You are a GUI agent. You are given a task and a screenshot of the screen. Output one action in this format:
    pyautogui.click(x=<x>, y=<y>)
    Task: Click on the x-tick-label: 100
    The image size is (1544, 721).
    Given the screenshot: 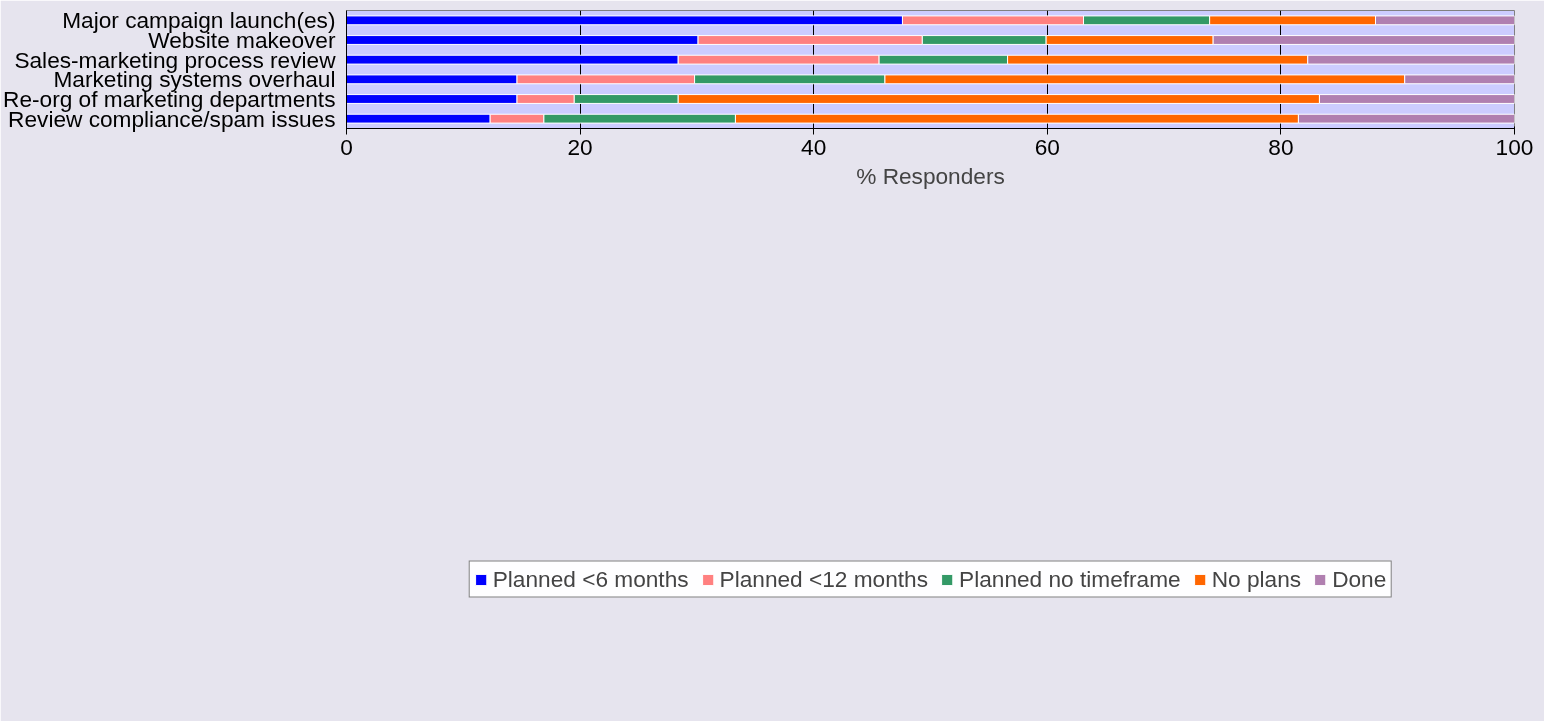 What is the action you would take?
    pyautogui.click(x=1514, y=146)
    